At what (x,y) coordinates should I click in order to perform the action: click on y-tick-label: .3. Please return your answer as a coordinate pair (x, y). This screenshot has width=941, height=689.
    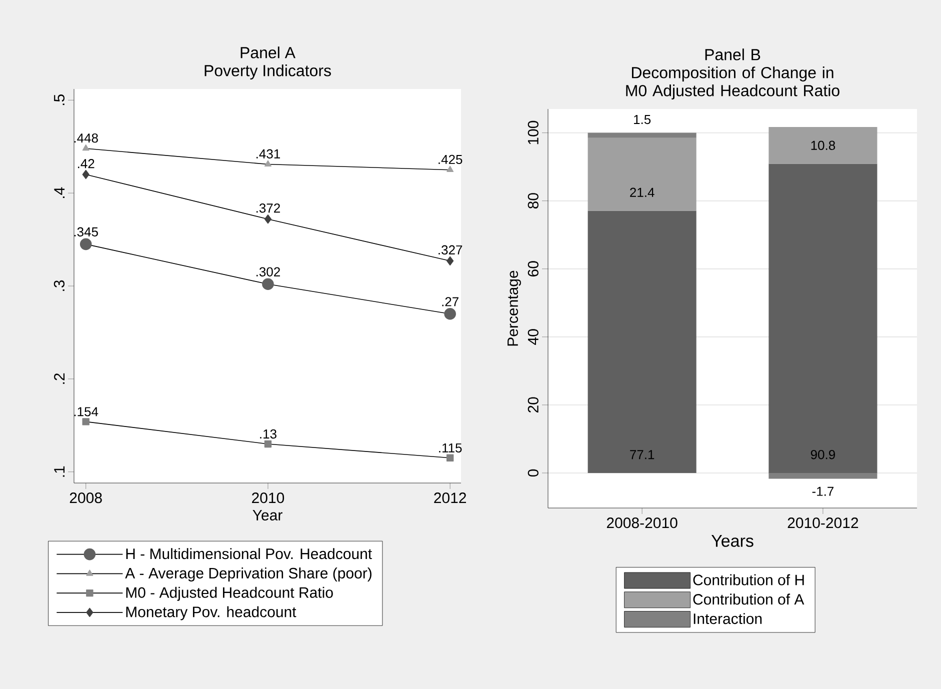
    Looking at the image, I should click on (59, 285).